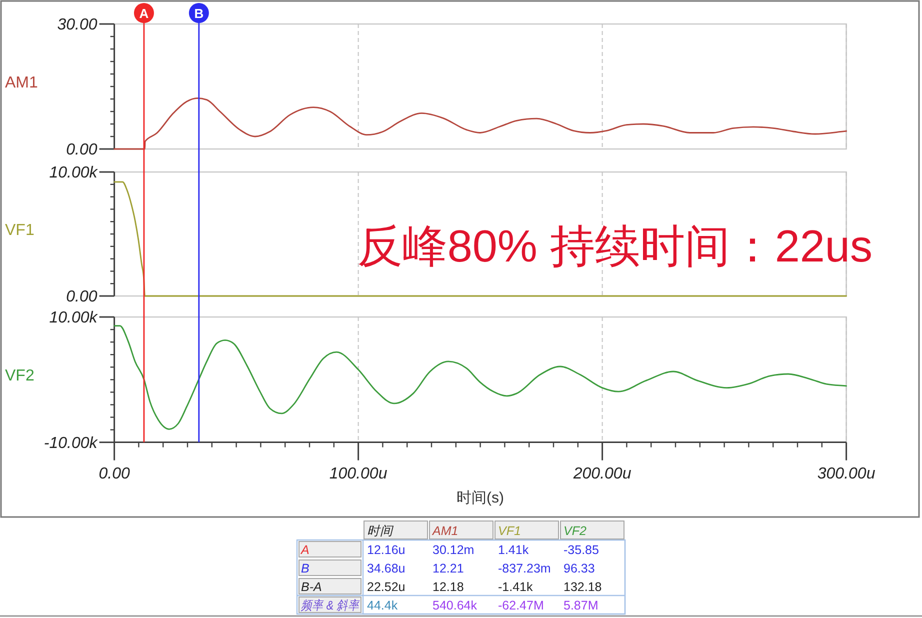  I want to click on y-axis-title: VF1, so click(19, 230).